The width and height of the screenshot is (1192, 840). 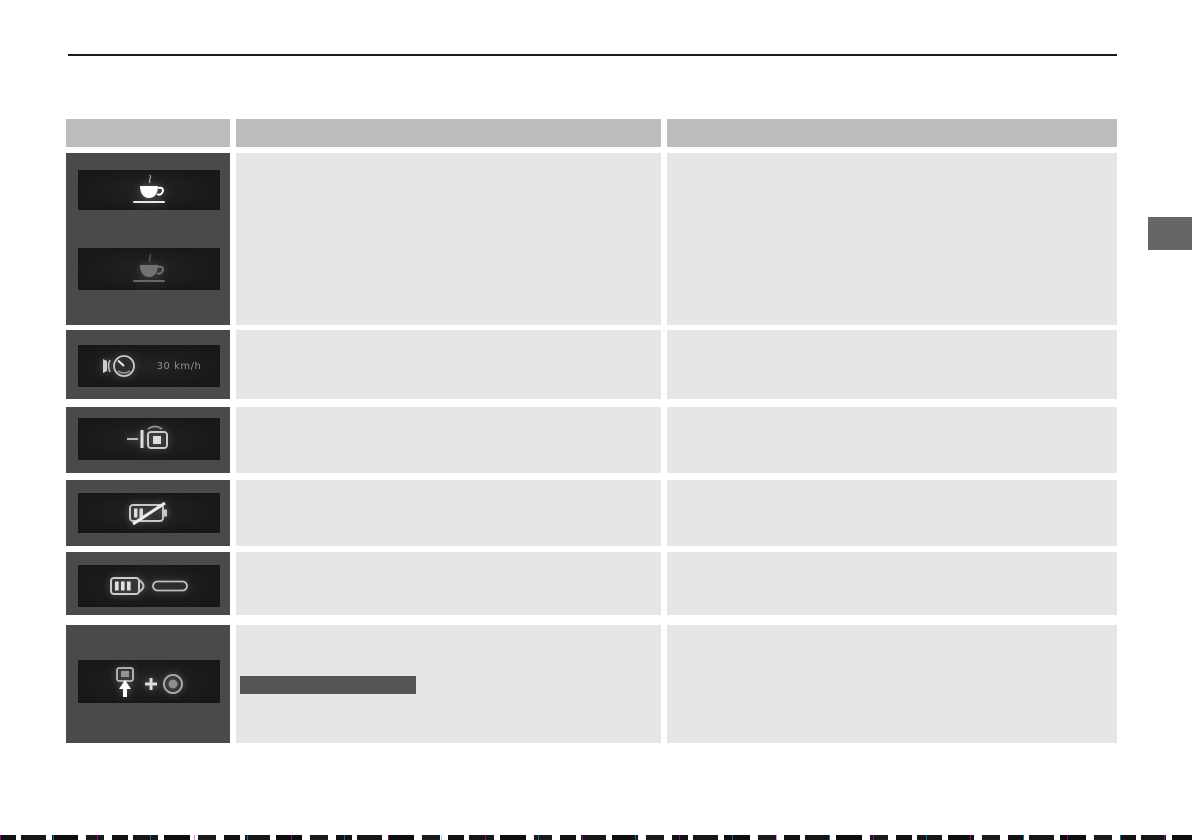 I want to click on redacted-label-bar, so click(x=328, y=685).